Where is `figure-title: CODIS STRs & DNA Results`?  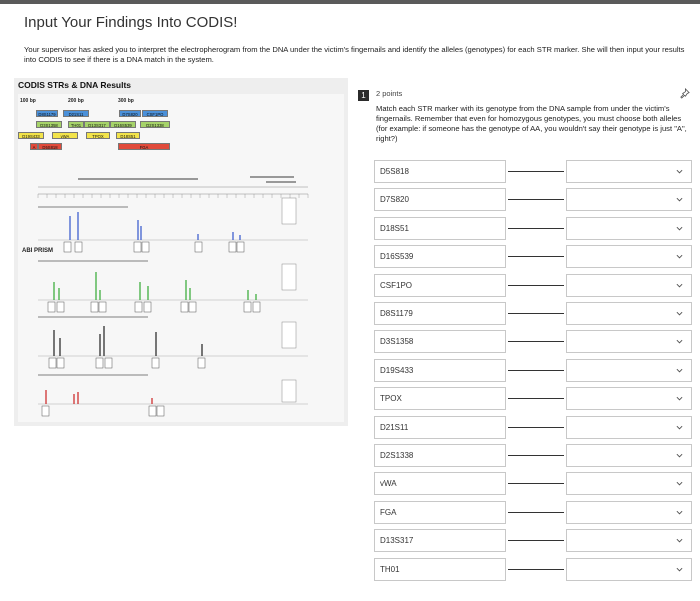
figure-title: CODIS STRs & DNA Results is located at coordinates (75, 85).